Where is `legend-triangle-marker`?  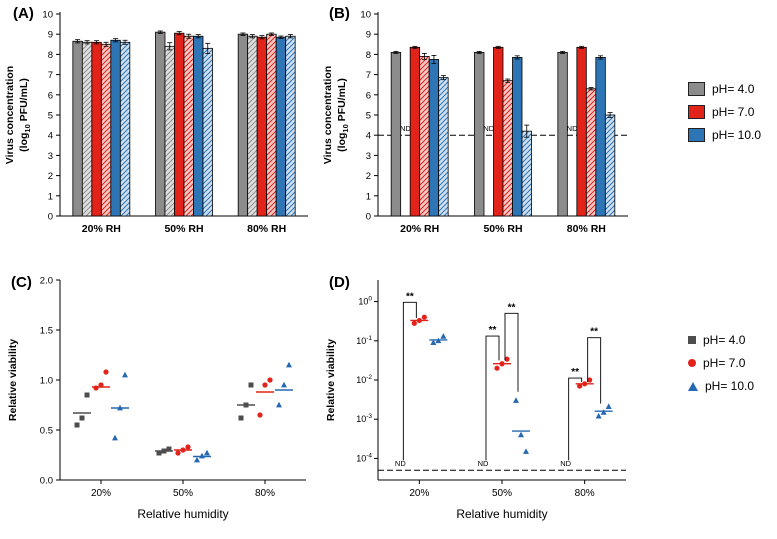
legend-triangle-marker is located at coordinates (693, 386).